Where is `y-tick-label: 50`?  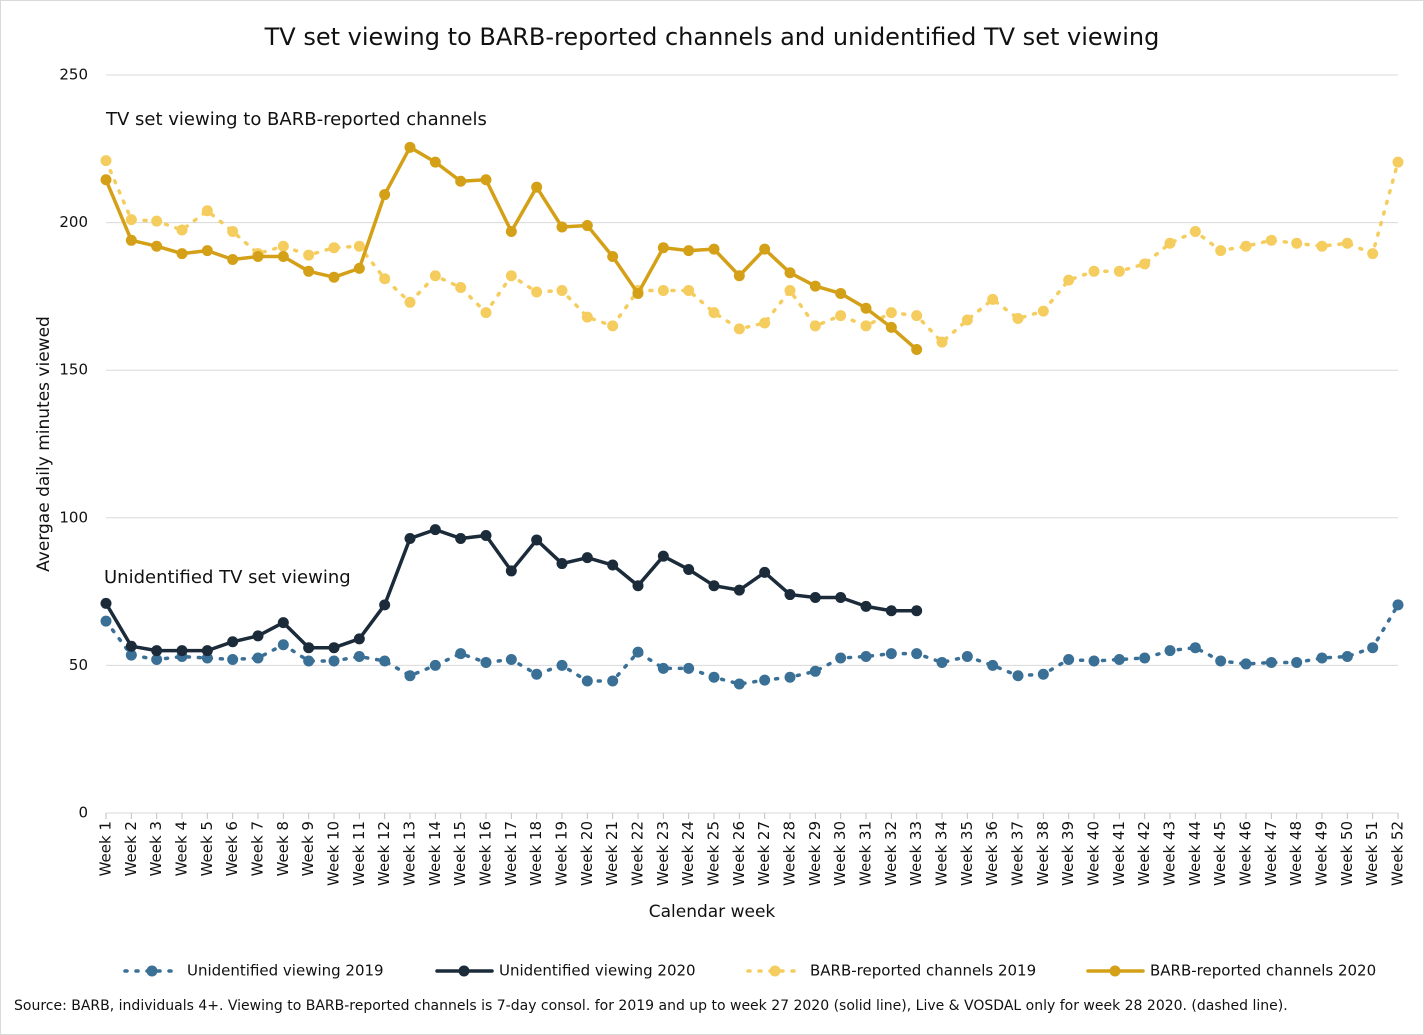
y-tick-label: 50 is located at coordinates (78, 665).